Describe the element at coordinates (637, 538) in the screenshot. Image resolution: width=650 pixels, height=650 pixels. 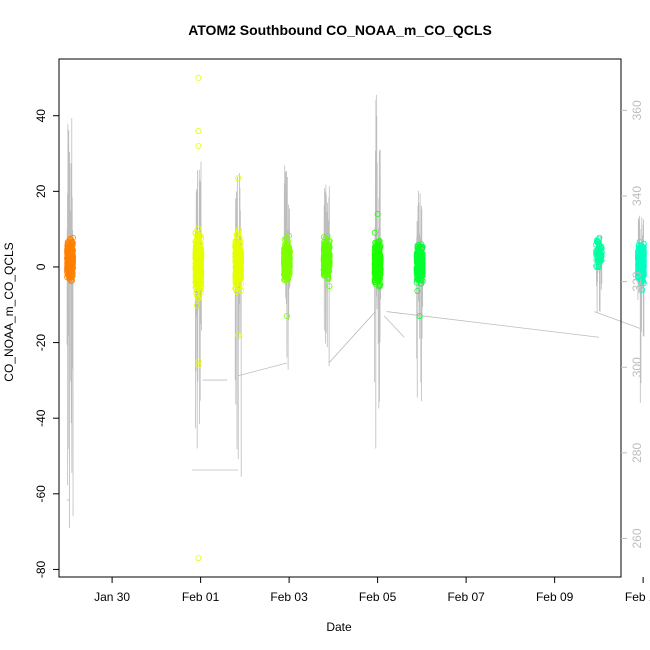
I see `y2-tick-label: 260` at that location.